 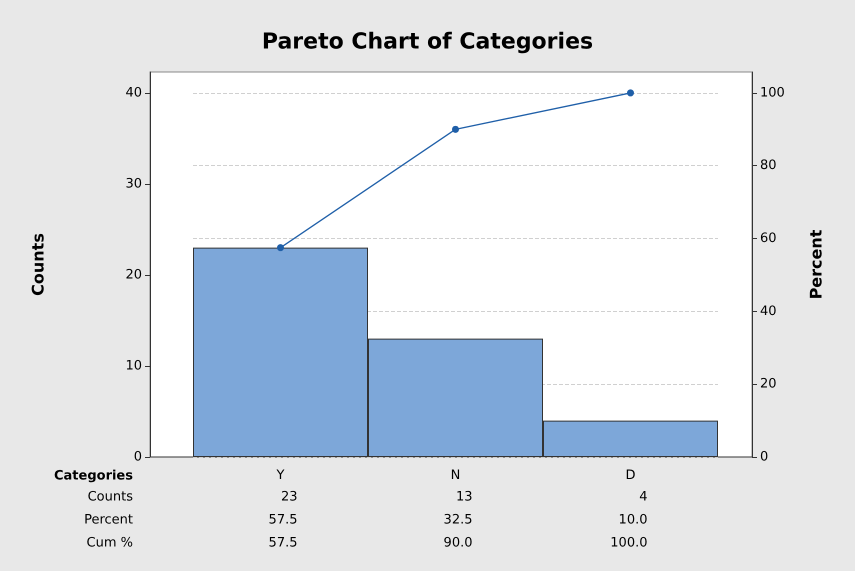 I want to click on y-tick-label: 20, so click(x=133, y=274).